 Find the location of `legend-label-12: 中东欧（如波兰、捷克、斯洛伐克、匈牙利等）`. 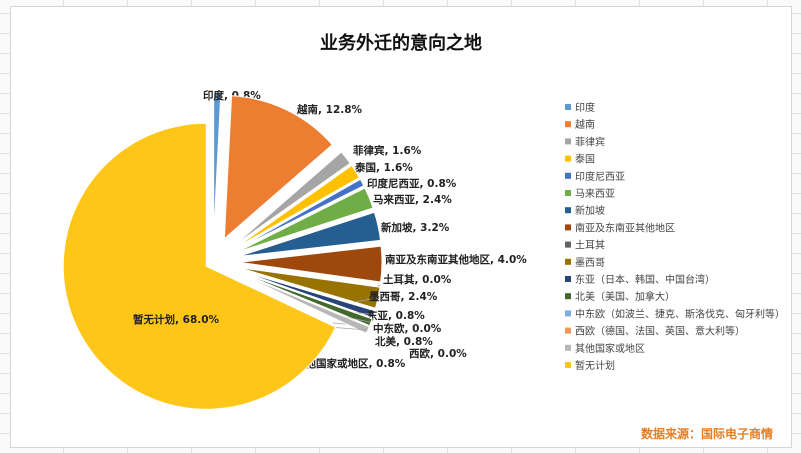

legend-label-12: 中东欧（如波兰、捷克、斯洛伐克、匈牙利等） is located at coordinates (680, 313).